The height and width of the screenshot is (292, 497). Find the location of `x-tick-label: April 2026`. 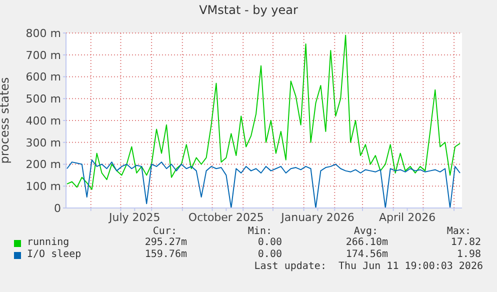

x-tick-label: April 2026 is located at coordinates (407, 217).